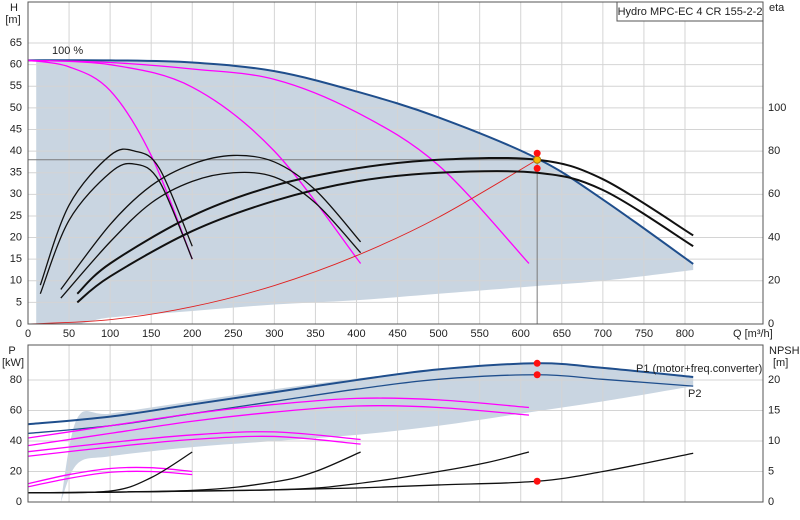 The height and width of the screenshot is (520, 800). Describe the element at coordinates (603, 334) in the screenshot. I see `x-tick-label: 700` at that location.